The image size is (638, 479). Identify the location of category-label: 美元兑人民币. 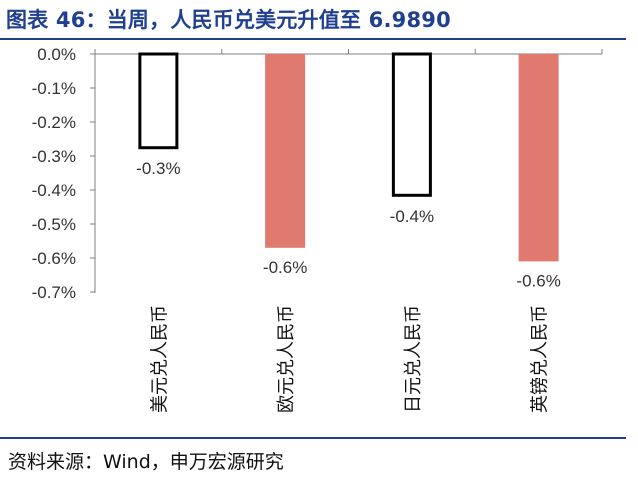
(159, 359).